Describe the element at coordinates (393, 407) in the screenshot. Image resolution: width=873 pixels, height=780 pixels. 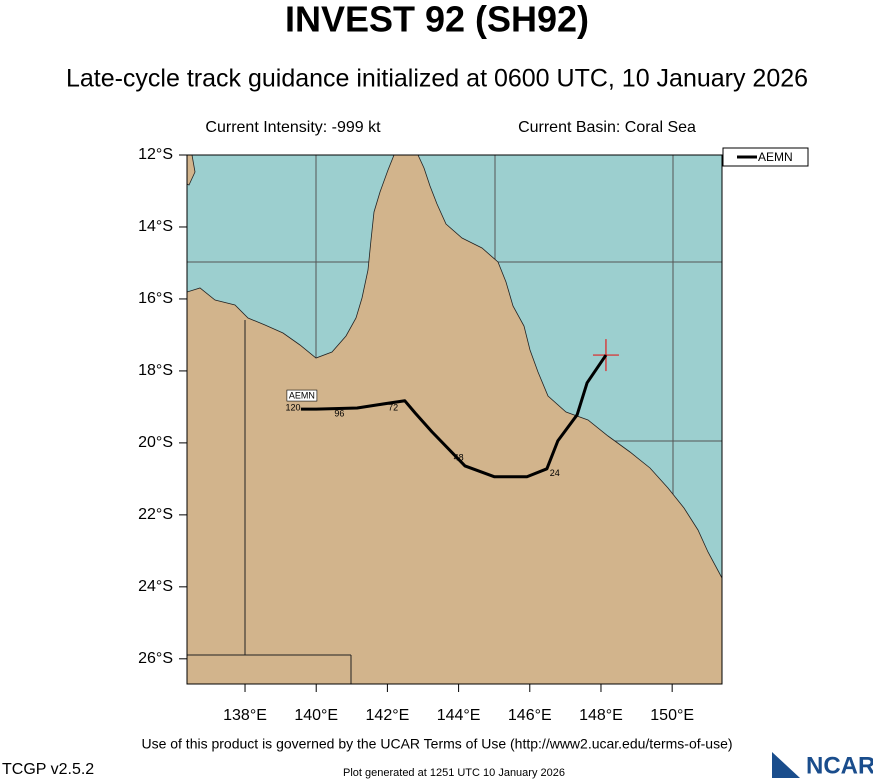
I see `hour-label: 72` at that location.